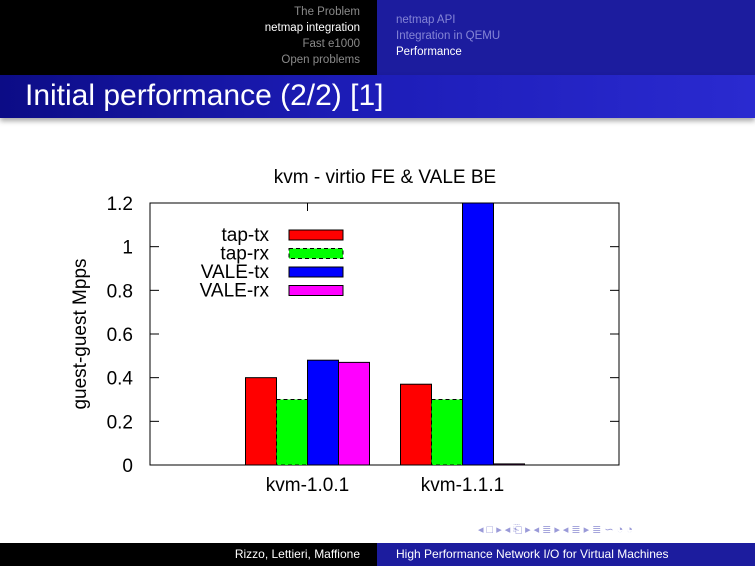  What do you see at coordinates (576, 530) in the screenshot?
I see `nav-symbol-icon-10: ≣` at bounding box center [576, 530].